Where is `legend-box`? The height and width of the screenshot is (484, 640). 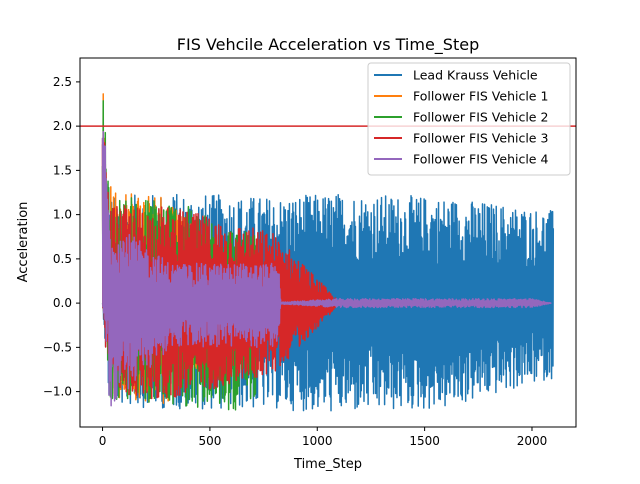
legend-box is located at coordinates (469, 119).